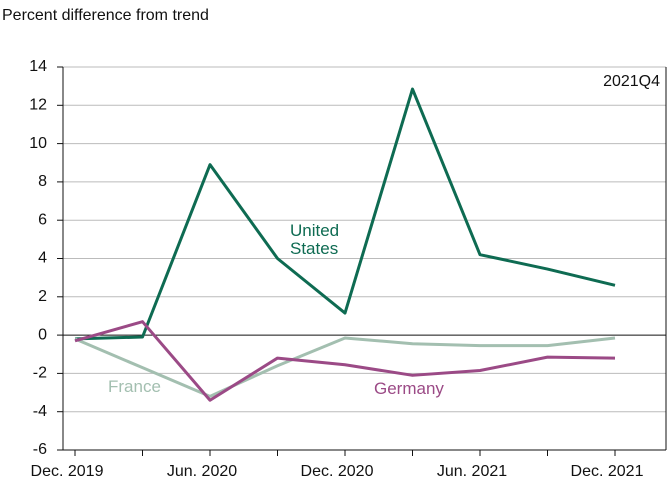 This screenshot has height=485, width=668. I want to click on y-tick-label: -4, so click(40, 411).